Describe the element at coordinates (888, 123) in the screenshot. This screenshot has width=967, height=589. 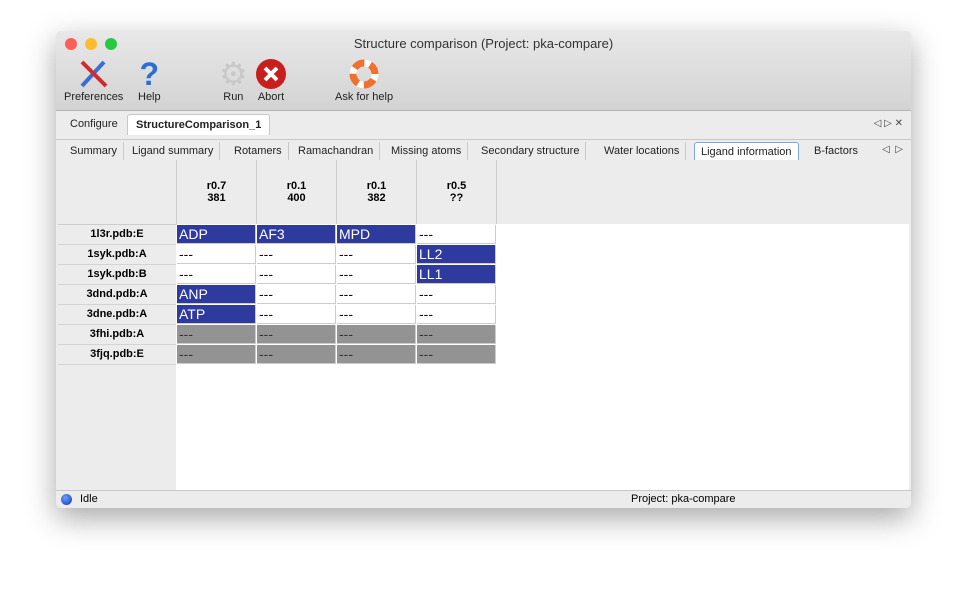
I see `tab-scroll-controls: ◁ ▷ ✕` at that location.